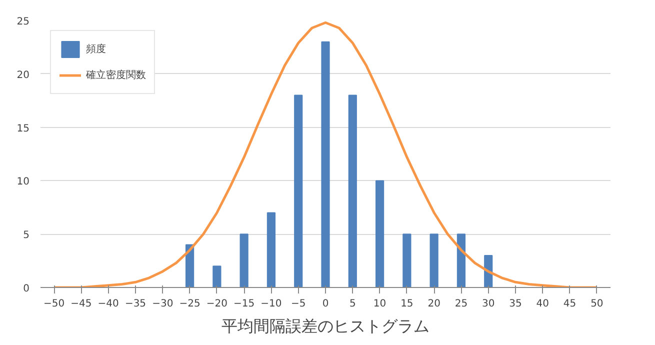  What do you see at coordinates (23, 128) in the screenshot?
I see `y-tick-label: 15` at bounding box center [23, 128].